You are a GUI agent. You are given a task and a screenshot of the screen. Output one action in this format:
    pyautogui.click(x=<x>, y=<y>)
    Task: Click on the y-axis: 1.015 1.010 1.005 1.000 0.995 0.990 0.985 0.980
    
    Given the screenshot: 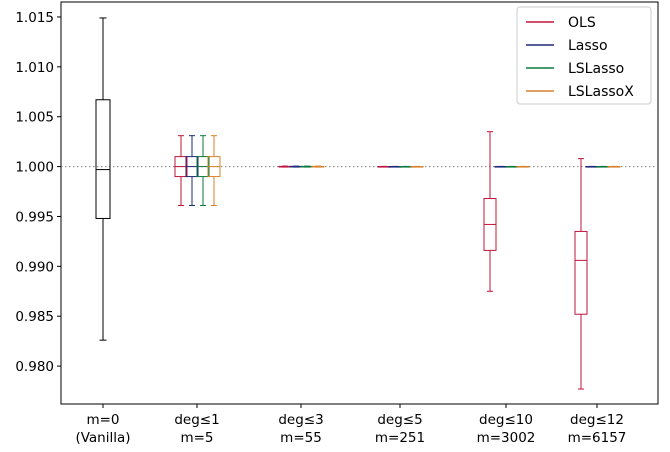 What is the action you would take?
    pyautogui.click(x=38, y=192)
    